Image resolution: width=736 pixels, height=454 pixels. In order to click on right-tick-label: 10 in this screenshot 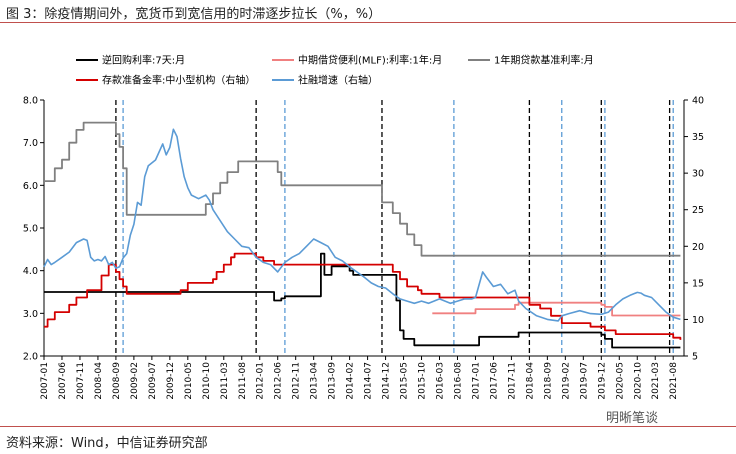, I will do `click(698, 320)`.